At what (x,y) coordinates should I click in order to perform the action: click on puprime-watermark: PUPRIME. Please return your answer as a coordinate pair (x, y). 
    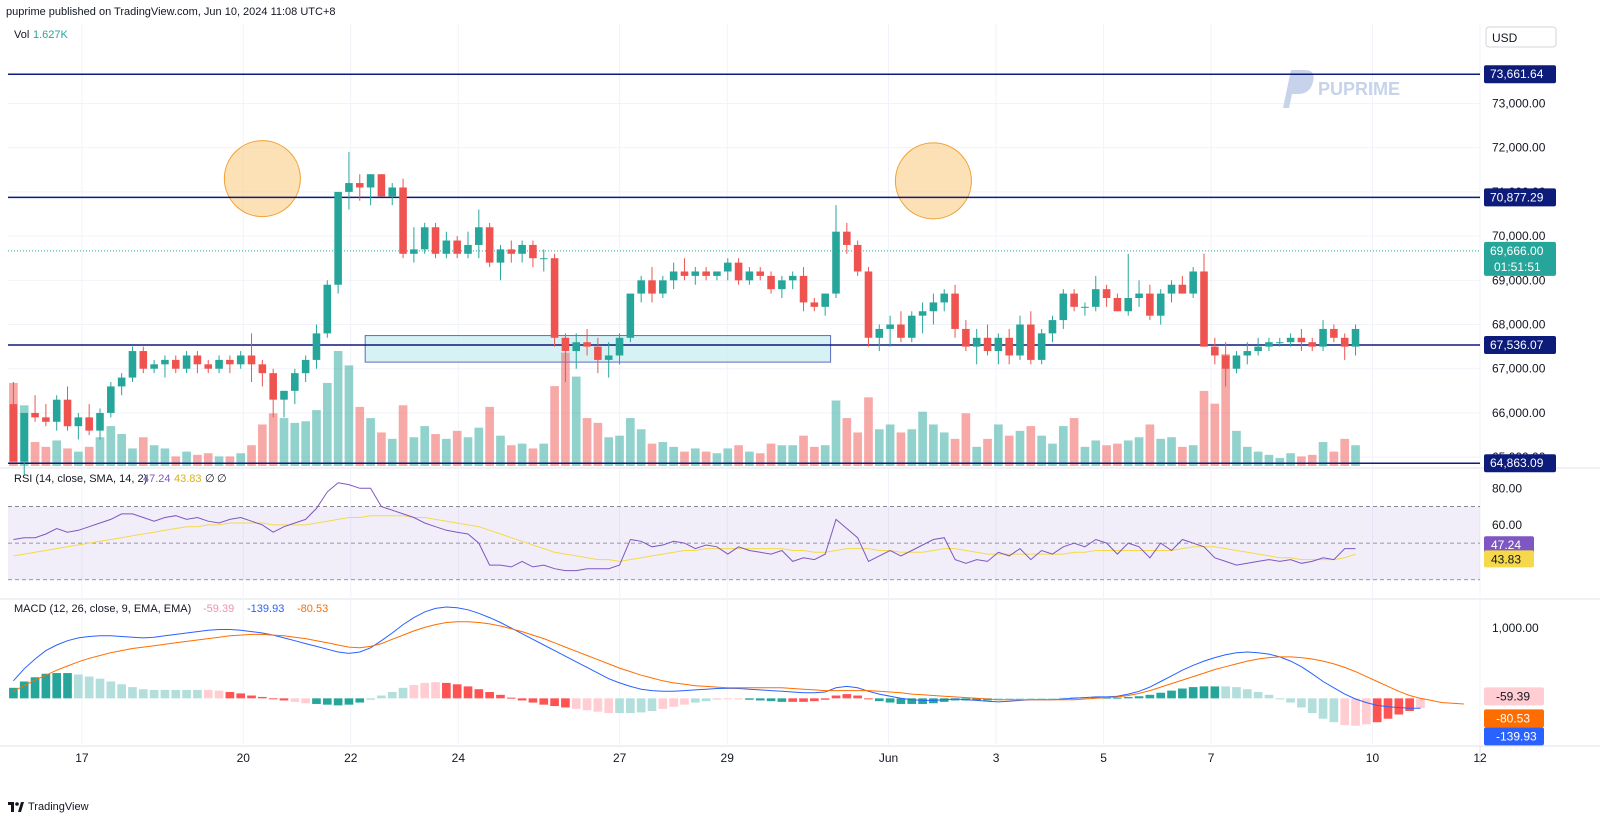
    Looking at the image, I should click on (1341, 89).